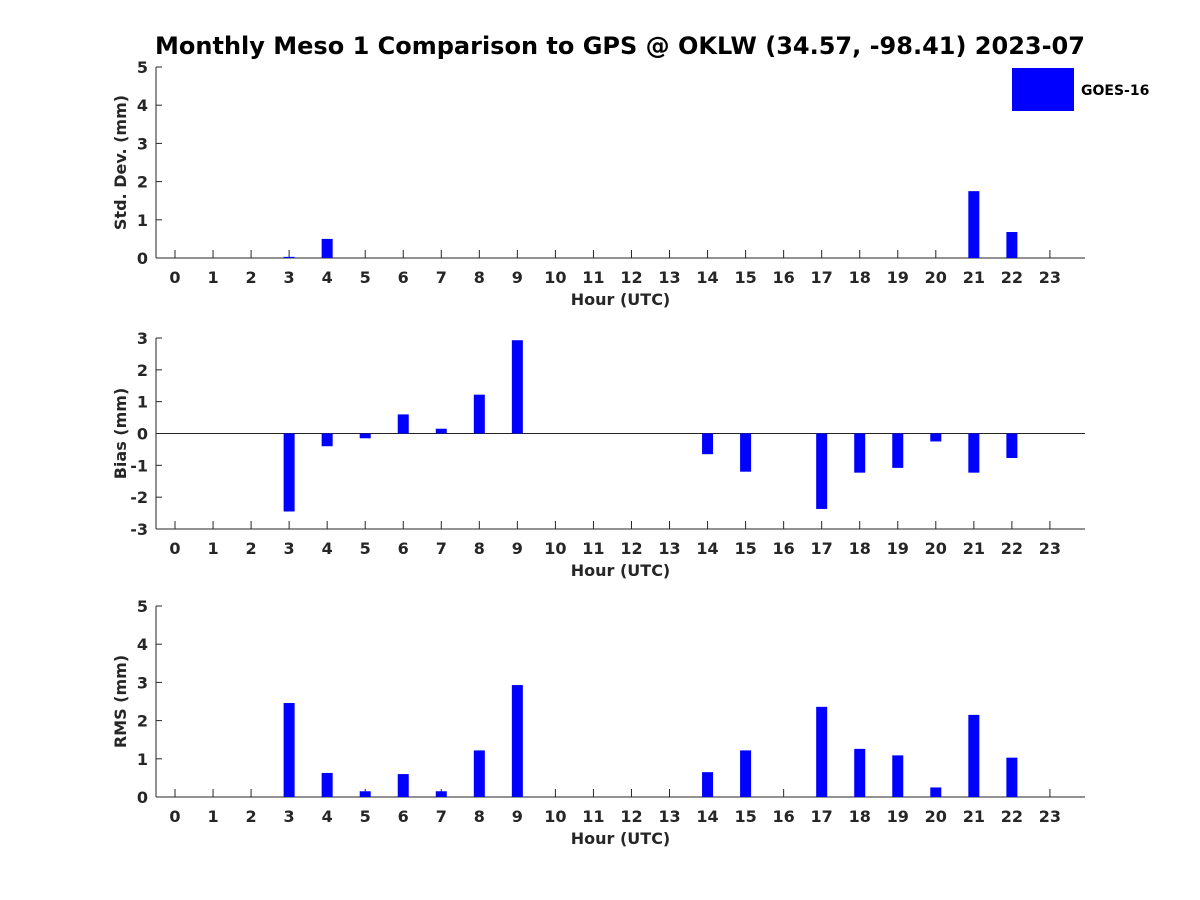 This screenshot has width=1200, height=900. What do you see at coordinates (142, 105) in the screenshot?
I see `stddev-ytick-label: 4` at bounding box center [142, 105].